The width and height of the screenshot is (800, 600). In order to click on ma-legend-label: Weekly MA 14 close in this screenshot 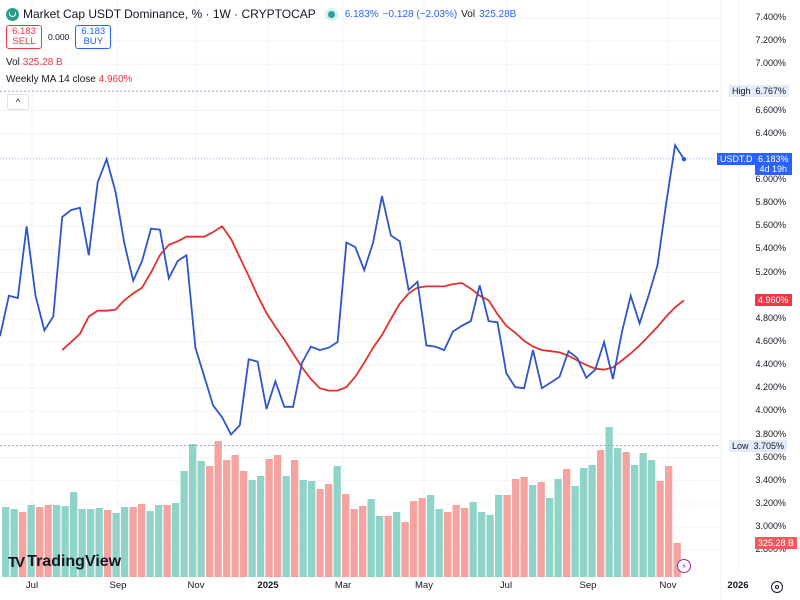, I will do `click(51, 79)`.